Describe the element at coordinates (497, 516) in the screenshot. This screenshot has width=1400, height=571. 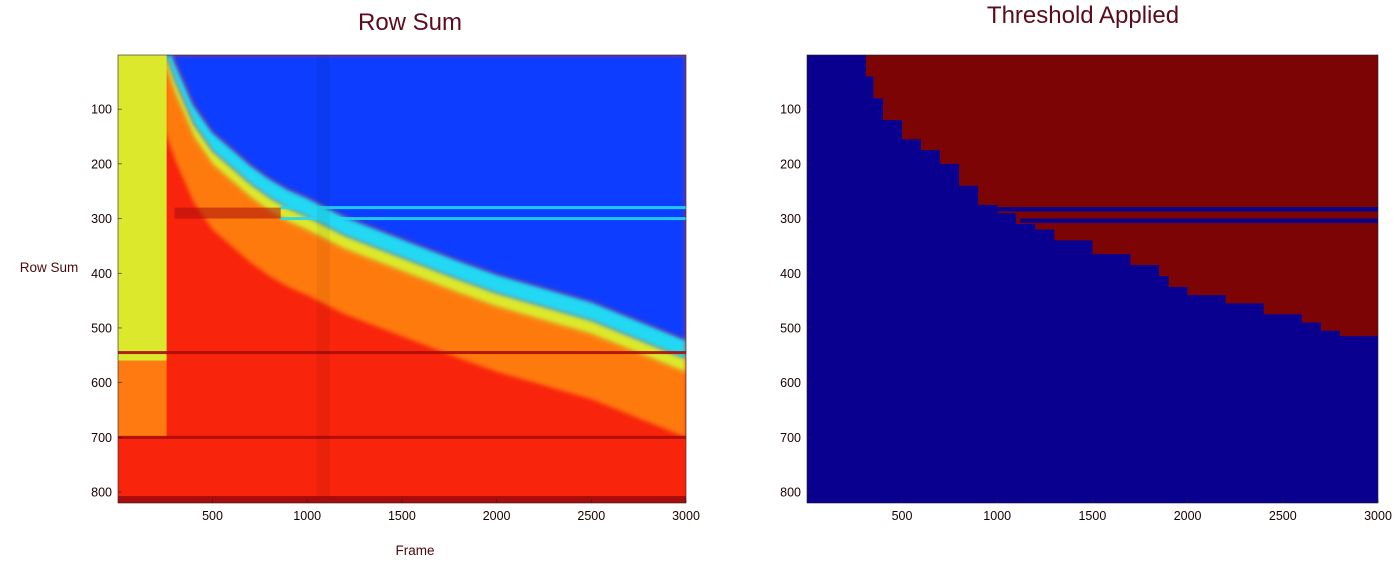
I see `left-x-tick-label: 2000` at that location.